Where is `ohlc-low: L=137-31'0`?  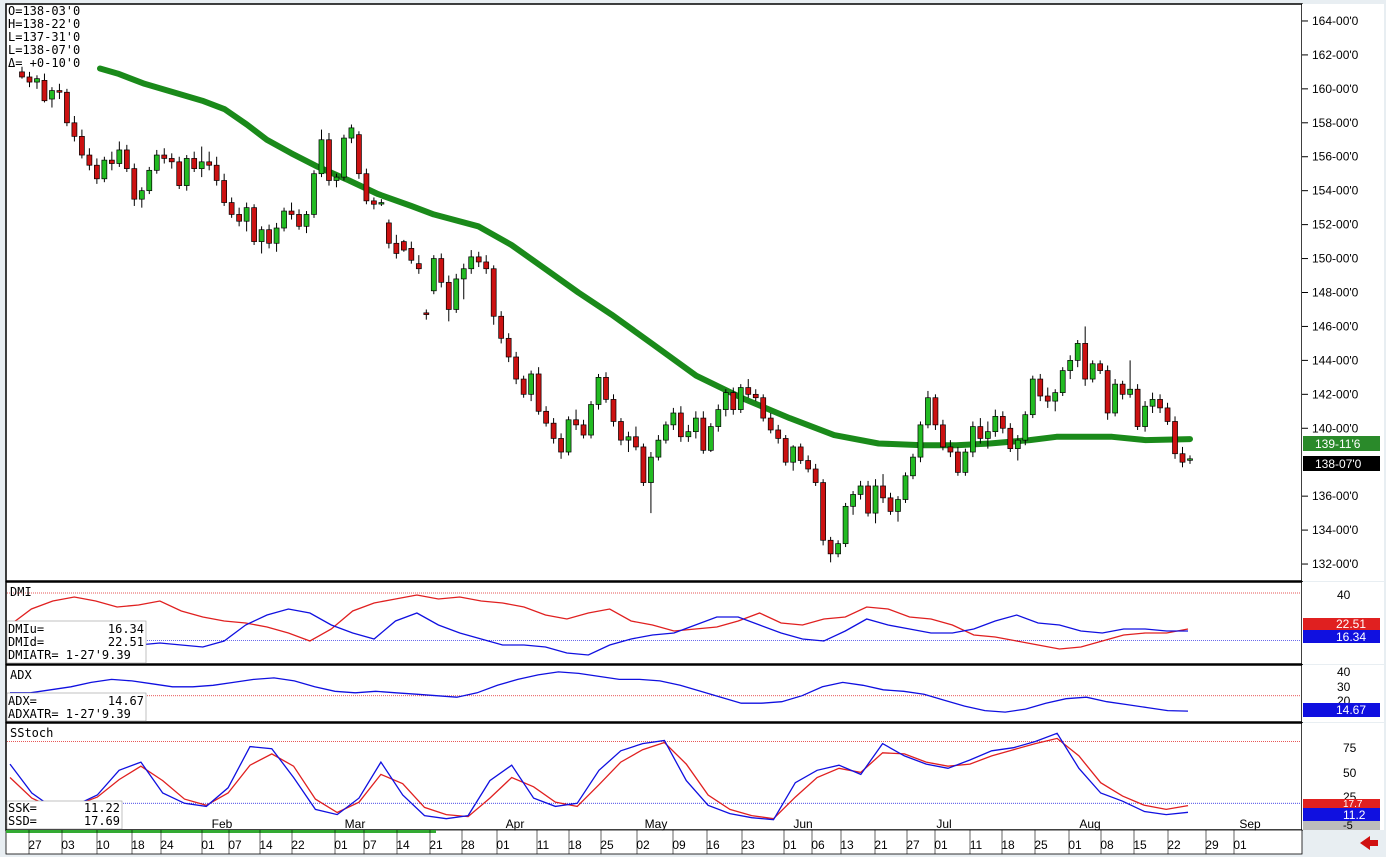
ohlc-low: L=137-31'0 is located at coordinates (44, 37).